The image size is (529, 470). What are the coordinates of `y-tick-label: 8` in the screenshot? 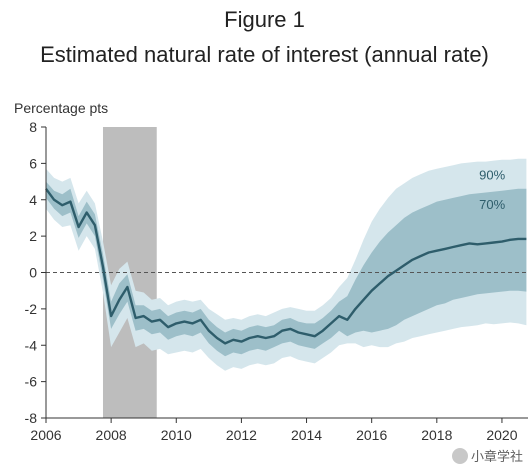 It's located at (33, 127).